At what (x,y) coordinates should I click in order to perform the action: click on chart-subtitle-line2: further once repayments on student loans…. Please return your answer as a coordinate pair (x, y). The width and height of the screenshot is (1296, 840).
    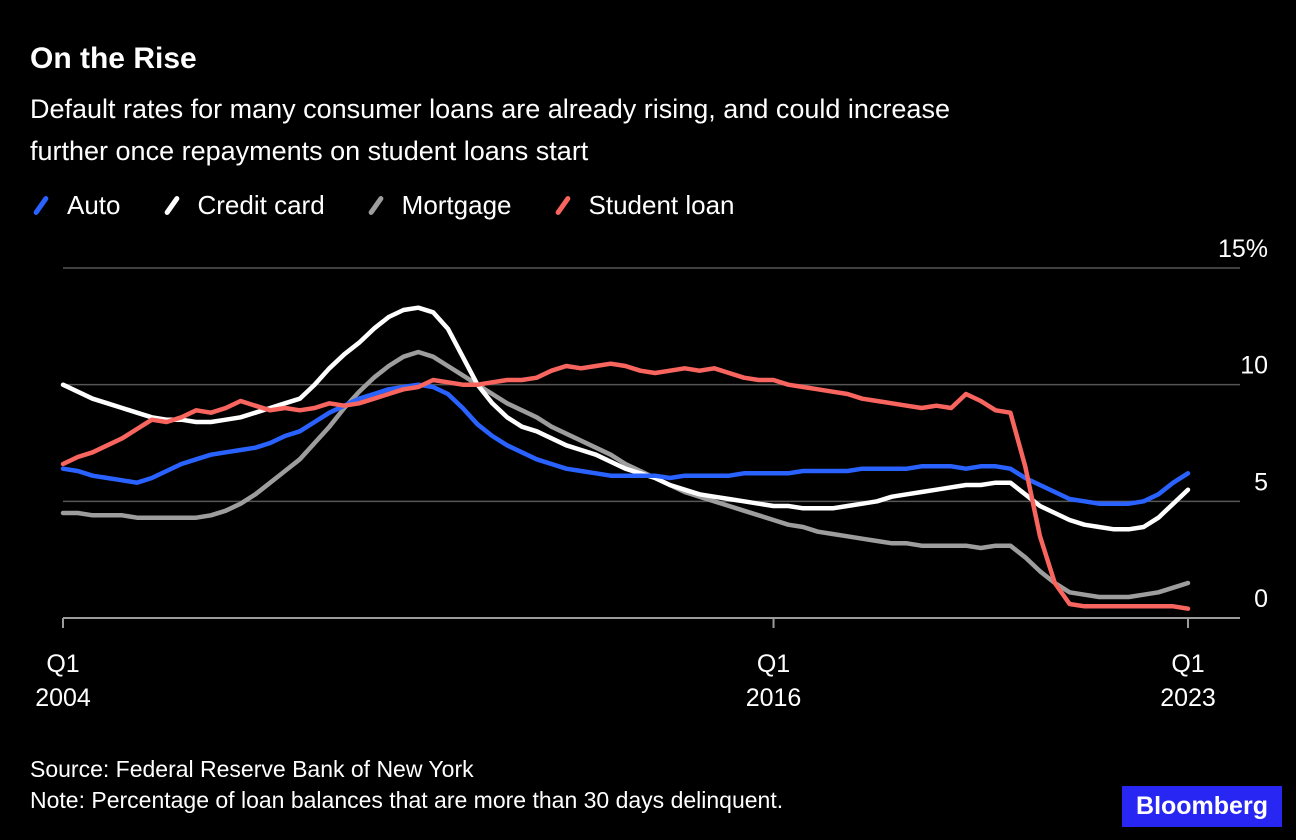
    Looking at the image, I should click on (309, 151).